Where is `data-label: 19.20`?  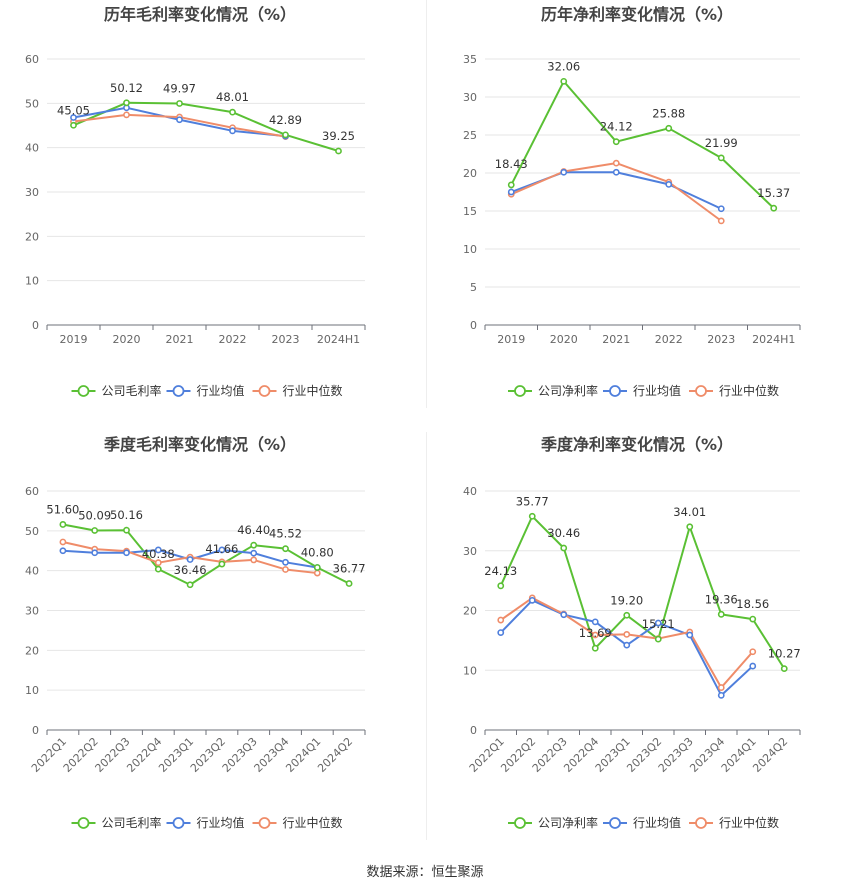 data-label: 19.20 is located at coordinates (626, 600).